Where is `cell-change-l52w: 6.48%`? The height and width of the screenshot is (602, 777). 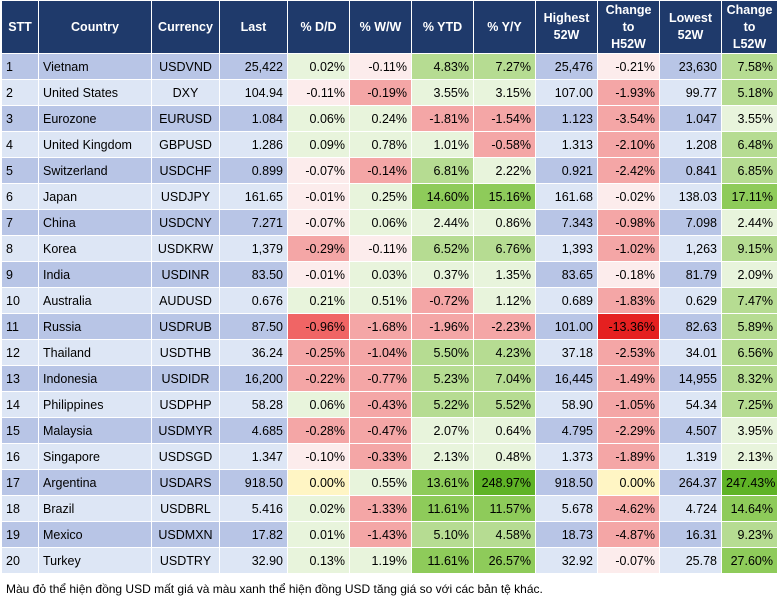 cell-change-l52w: 6.48% is located at coordinates (749, 144).